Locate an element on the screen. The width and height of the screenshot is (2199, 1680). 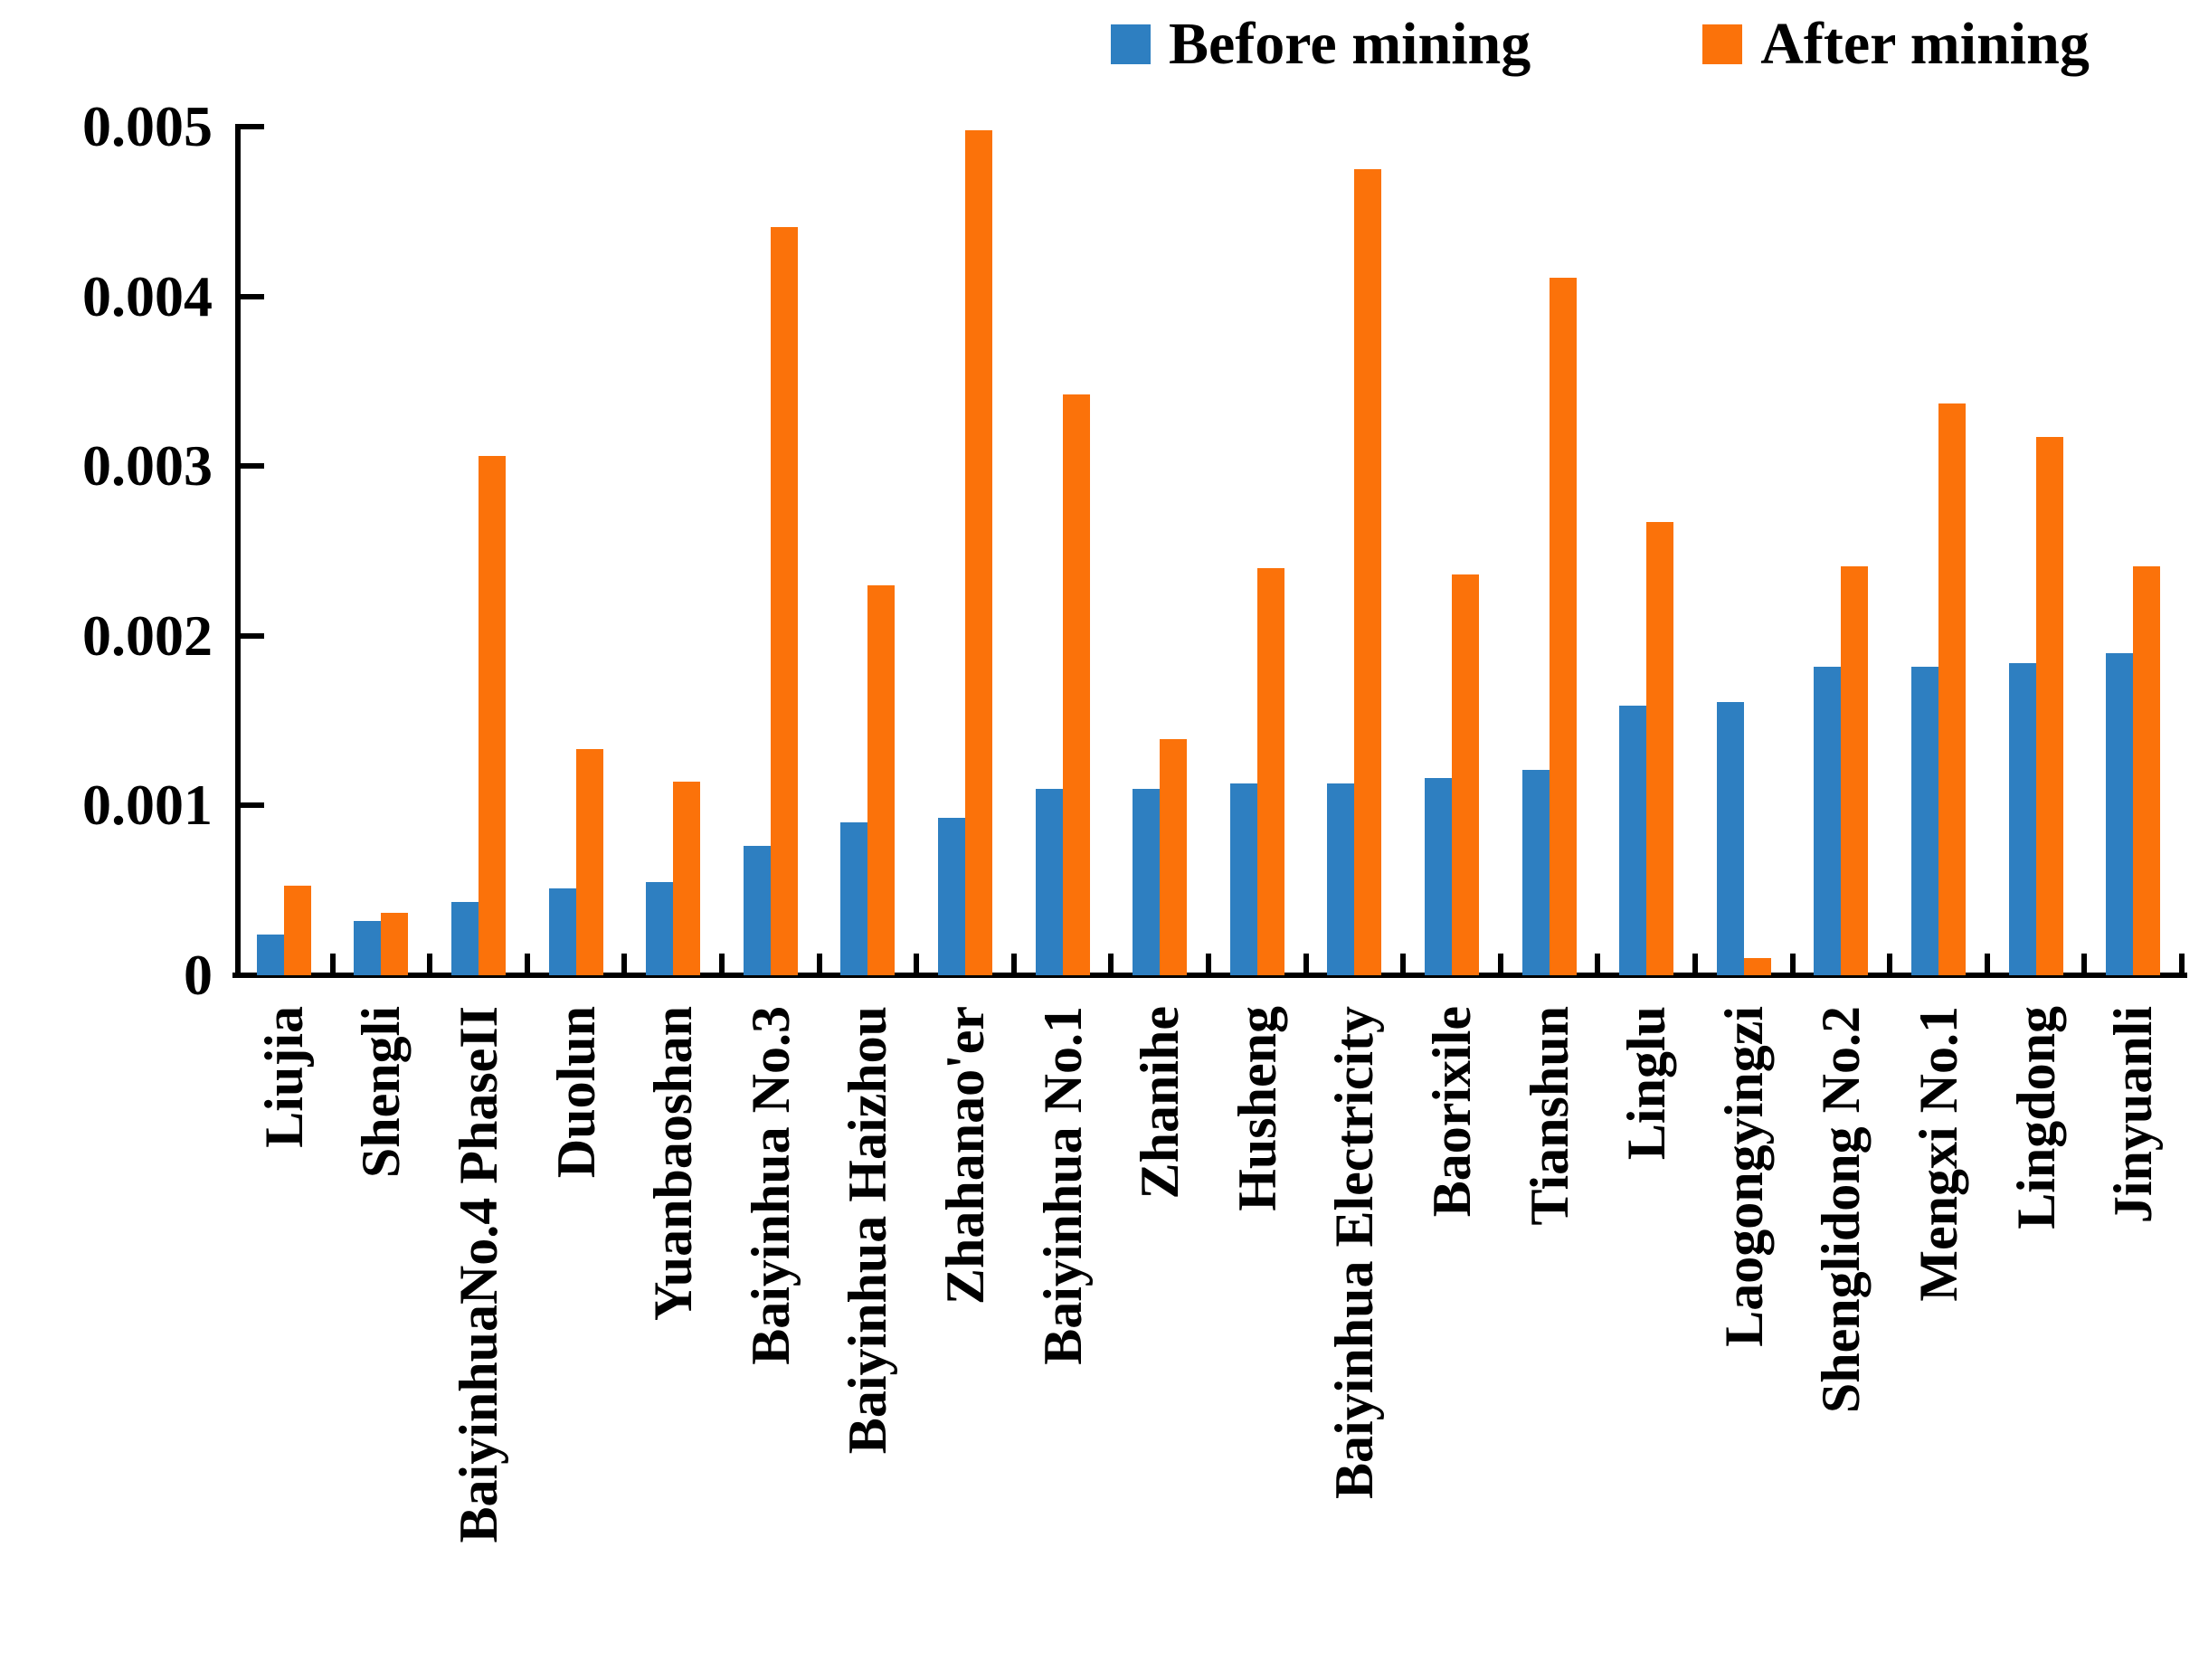
y-tick-label: 0.002 is located at coordinates (147, 636).